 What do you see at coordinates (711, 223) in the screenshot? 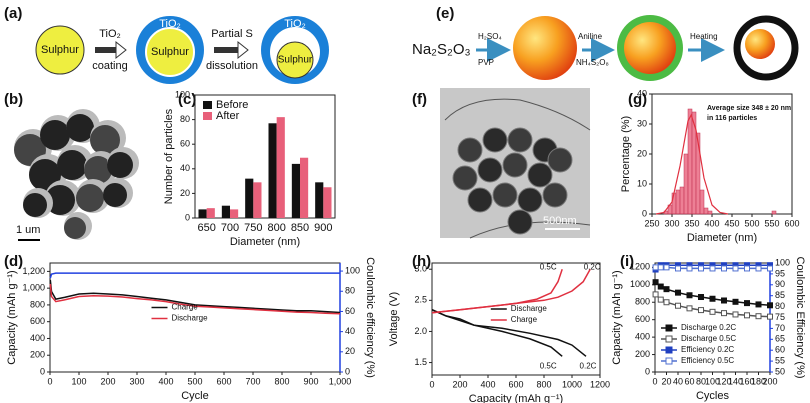
I see `x-tick-label: 400` at bounding box center [711, 223].